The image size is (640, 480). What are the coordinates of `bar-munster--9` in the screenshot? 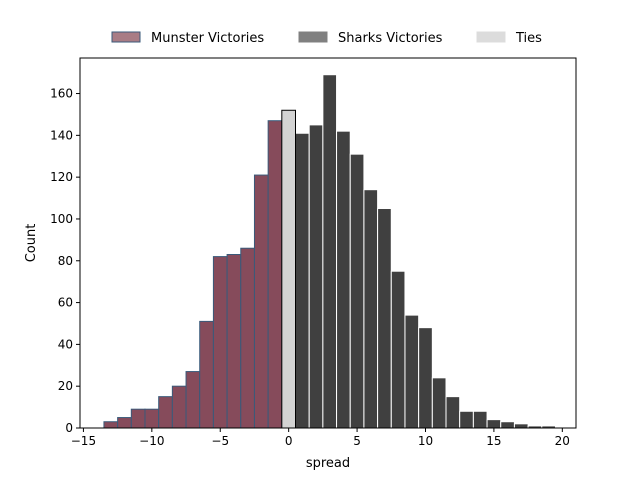 It's located at (165, 412).